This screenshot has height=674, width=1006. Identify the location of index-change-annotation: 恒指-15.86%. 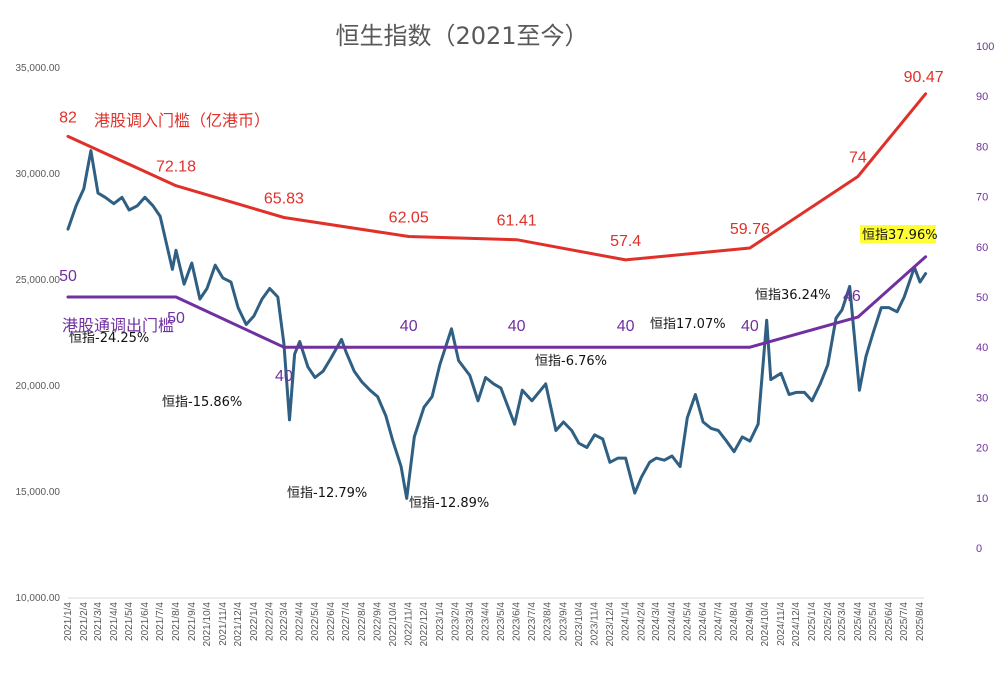
(202, 402).